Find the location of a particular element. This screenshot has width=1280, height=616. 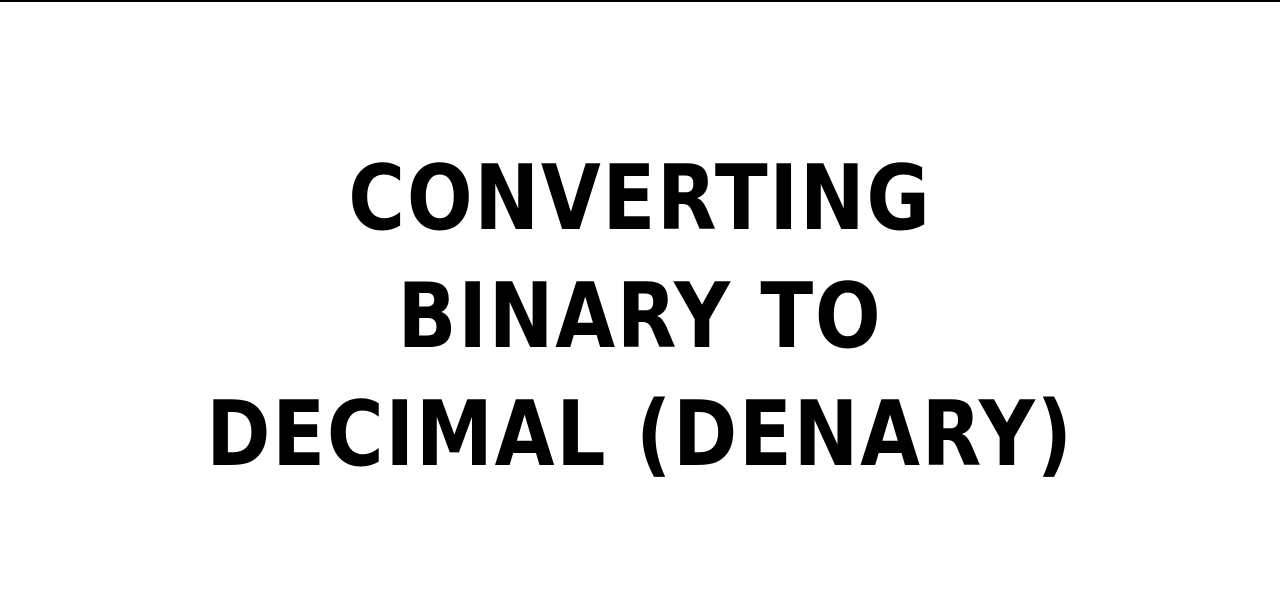

title-line-3: DECIMAL (DENARY) is located at coordinates (640, 434).